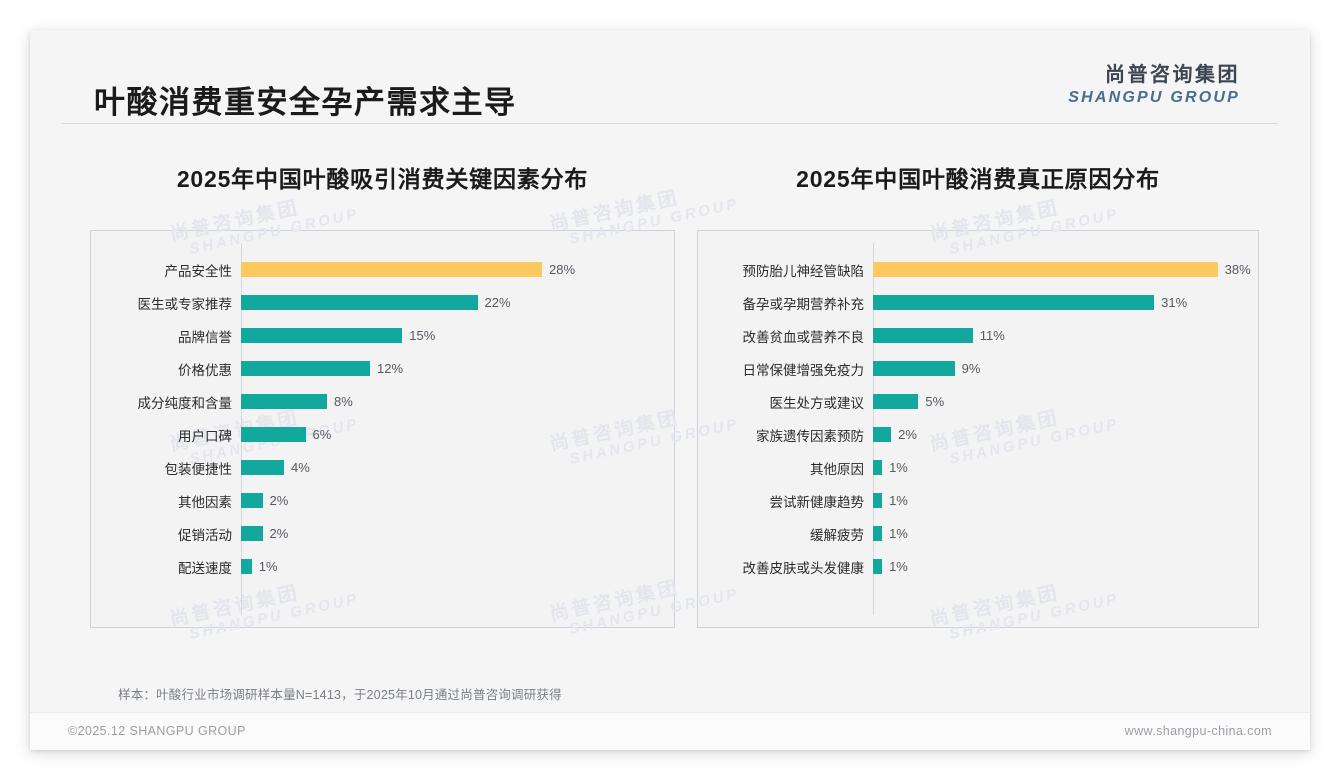 This screenshot has height=780, width=1340. What do you see at coordinates (803, 370) in the screenshot?
I see `bar-category-label: 日常保健增强免疫力` at bounding box center [803, 370].